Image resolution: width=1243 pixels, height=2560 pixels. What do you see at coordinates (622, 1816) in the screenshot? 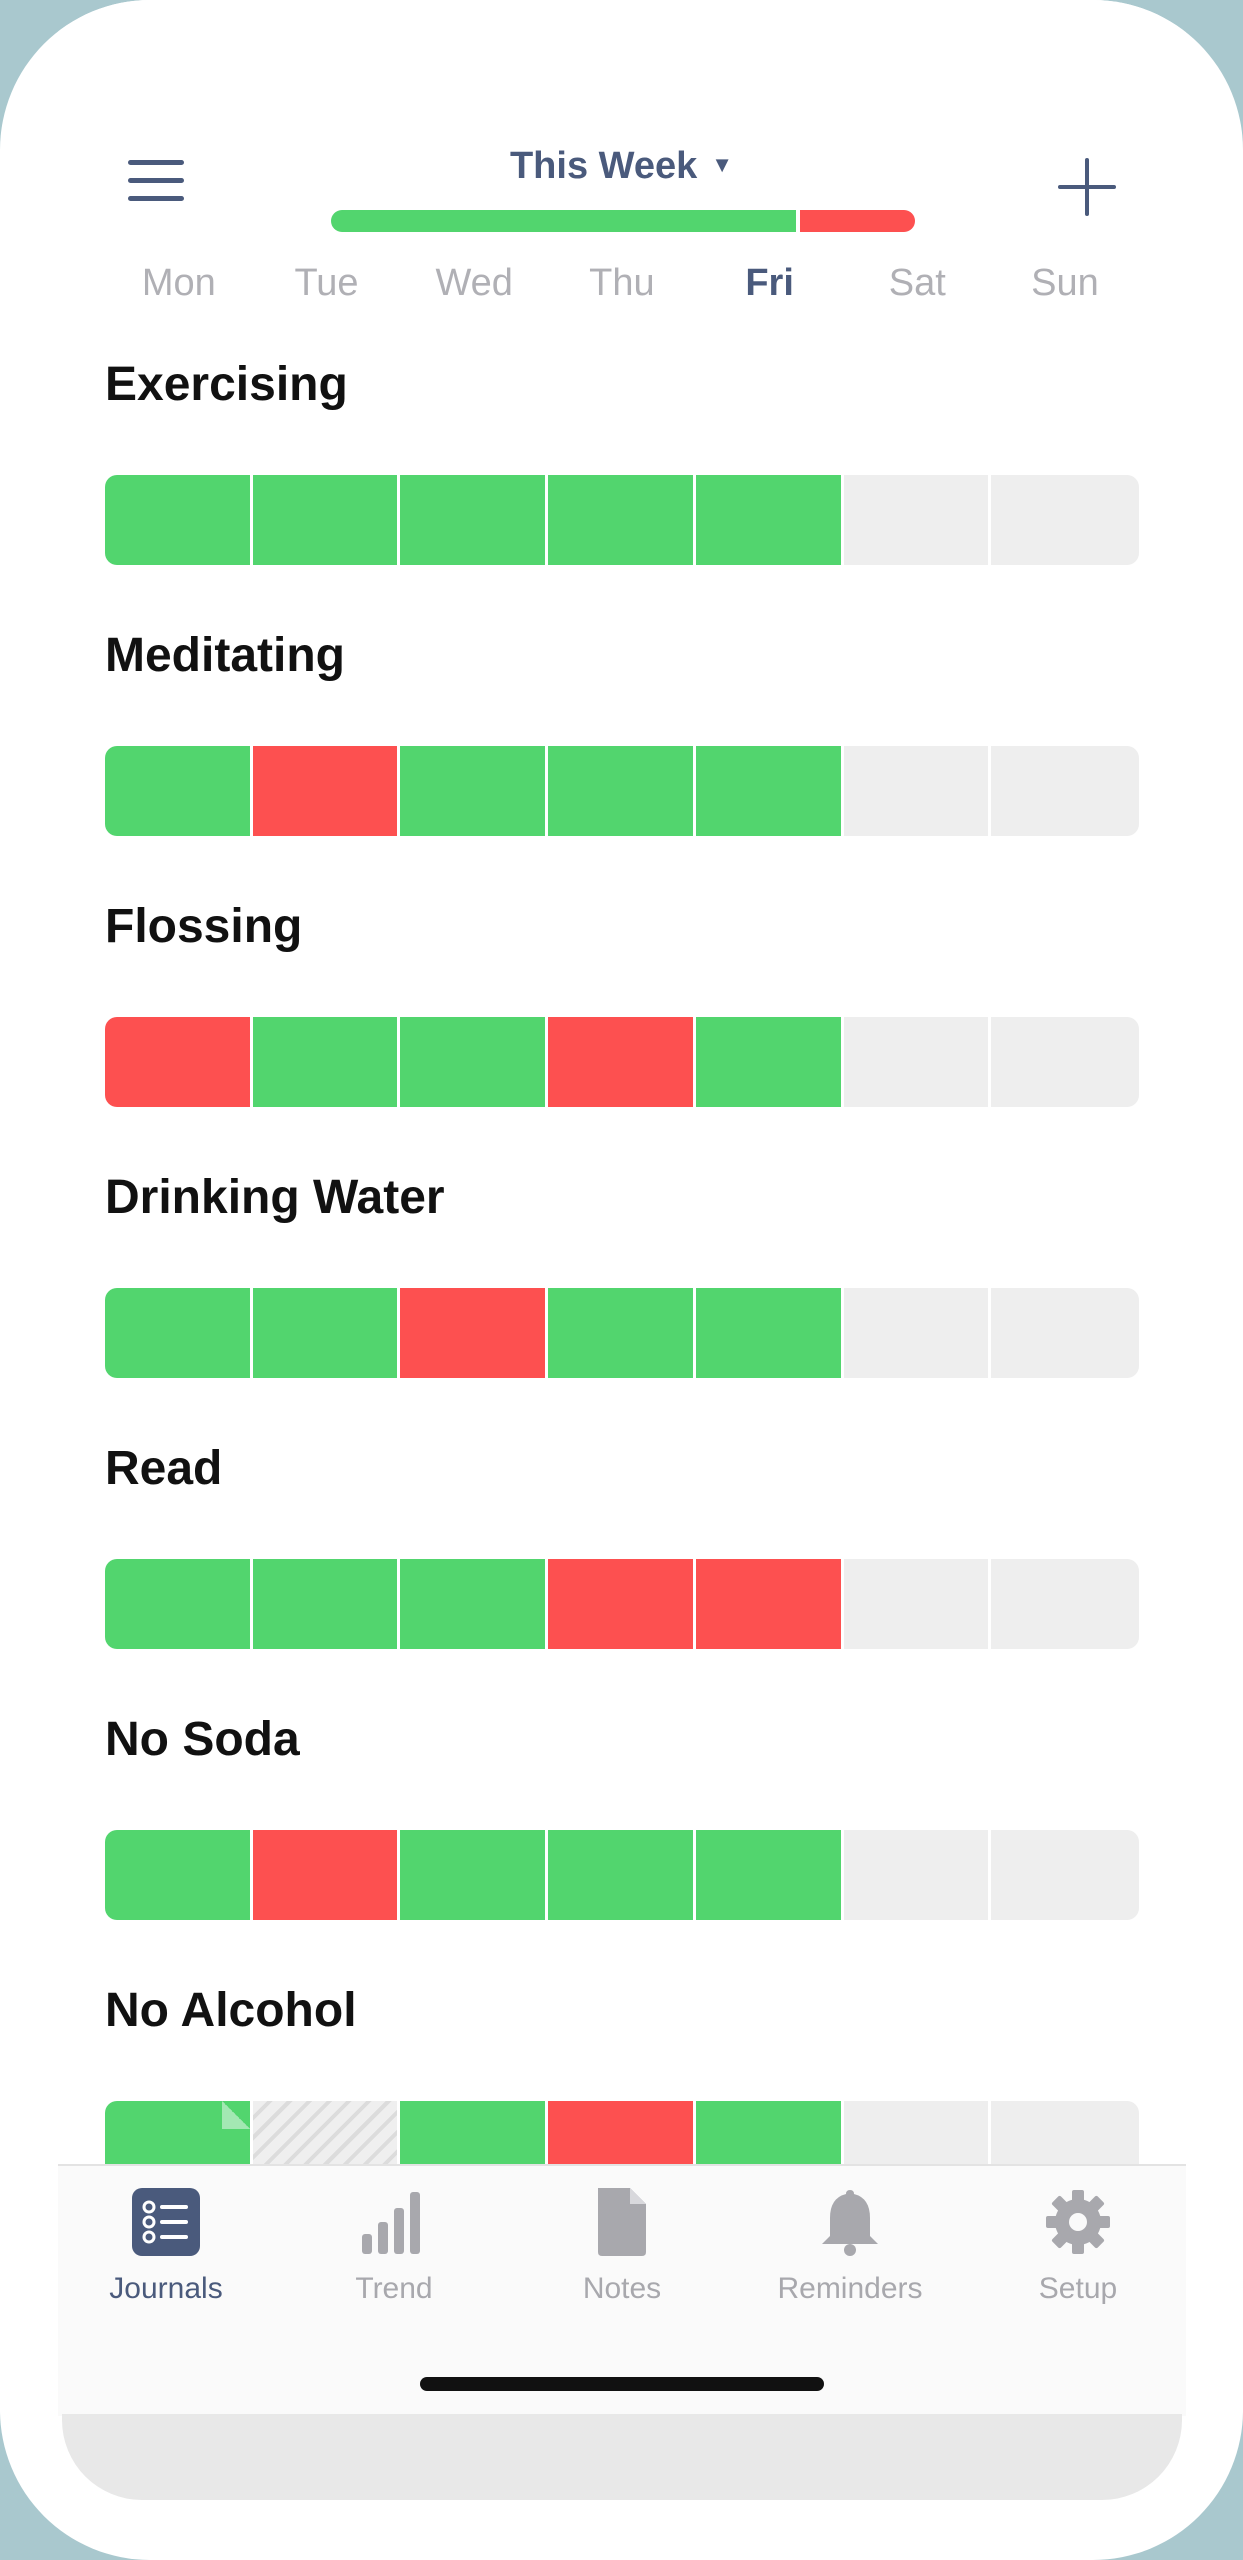
I see `habit-item: No Soda` at bounding box center [622, 1816].